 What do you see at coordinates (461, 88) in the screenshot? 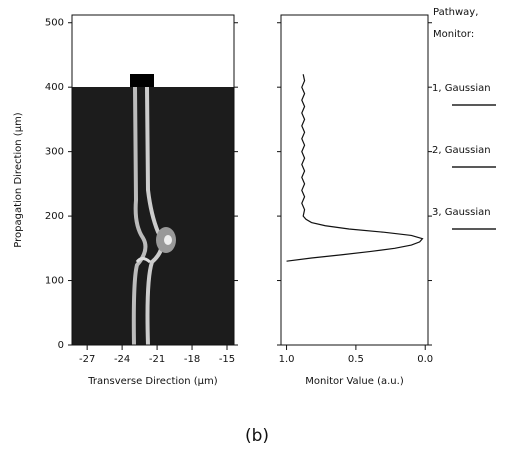
I see `legend-label: 1, Gaussian` at bounding box center [461, 88].